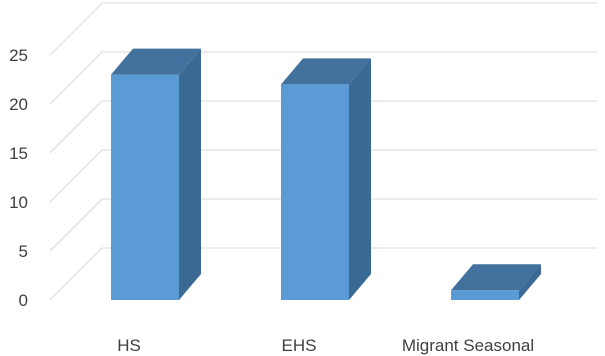 This screenshot has width=605, height=356. I want to click on x-category-label-hs: HS, so click(129, 345).